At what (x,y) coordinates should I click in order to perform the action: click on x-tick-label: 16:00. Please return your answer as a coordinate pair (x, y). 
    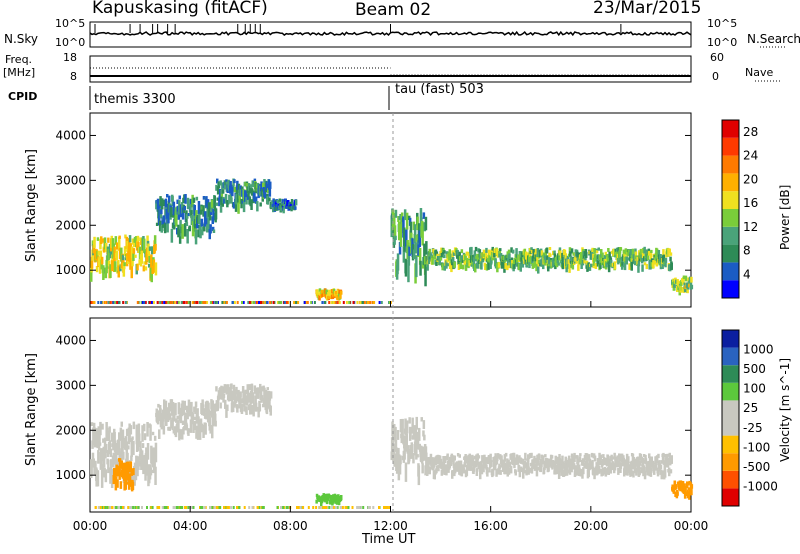
    Looking at the image, I should click on (490, 526).